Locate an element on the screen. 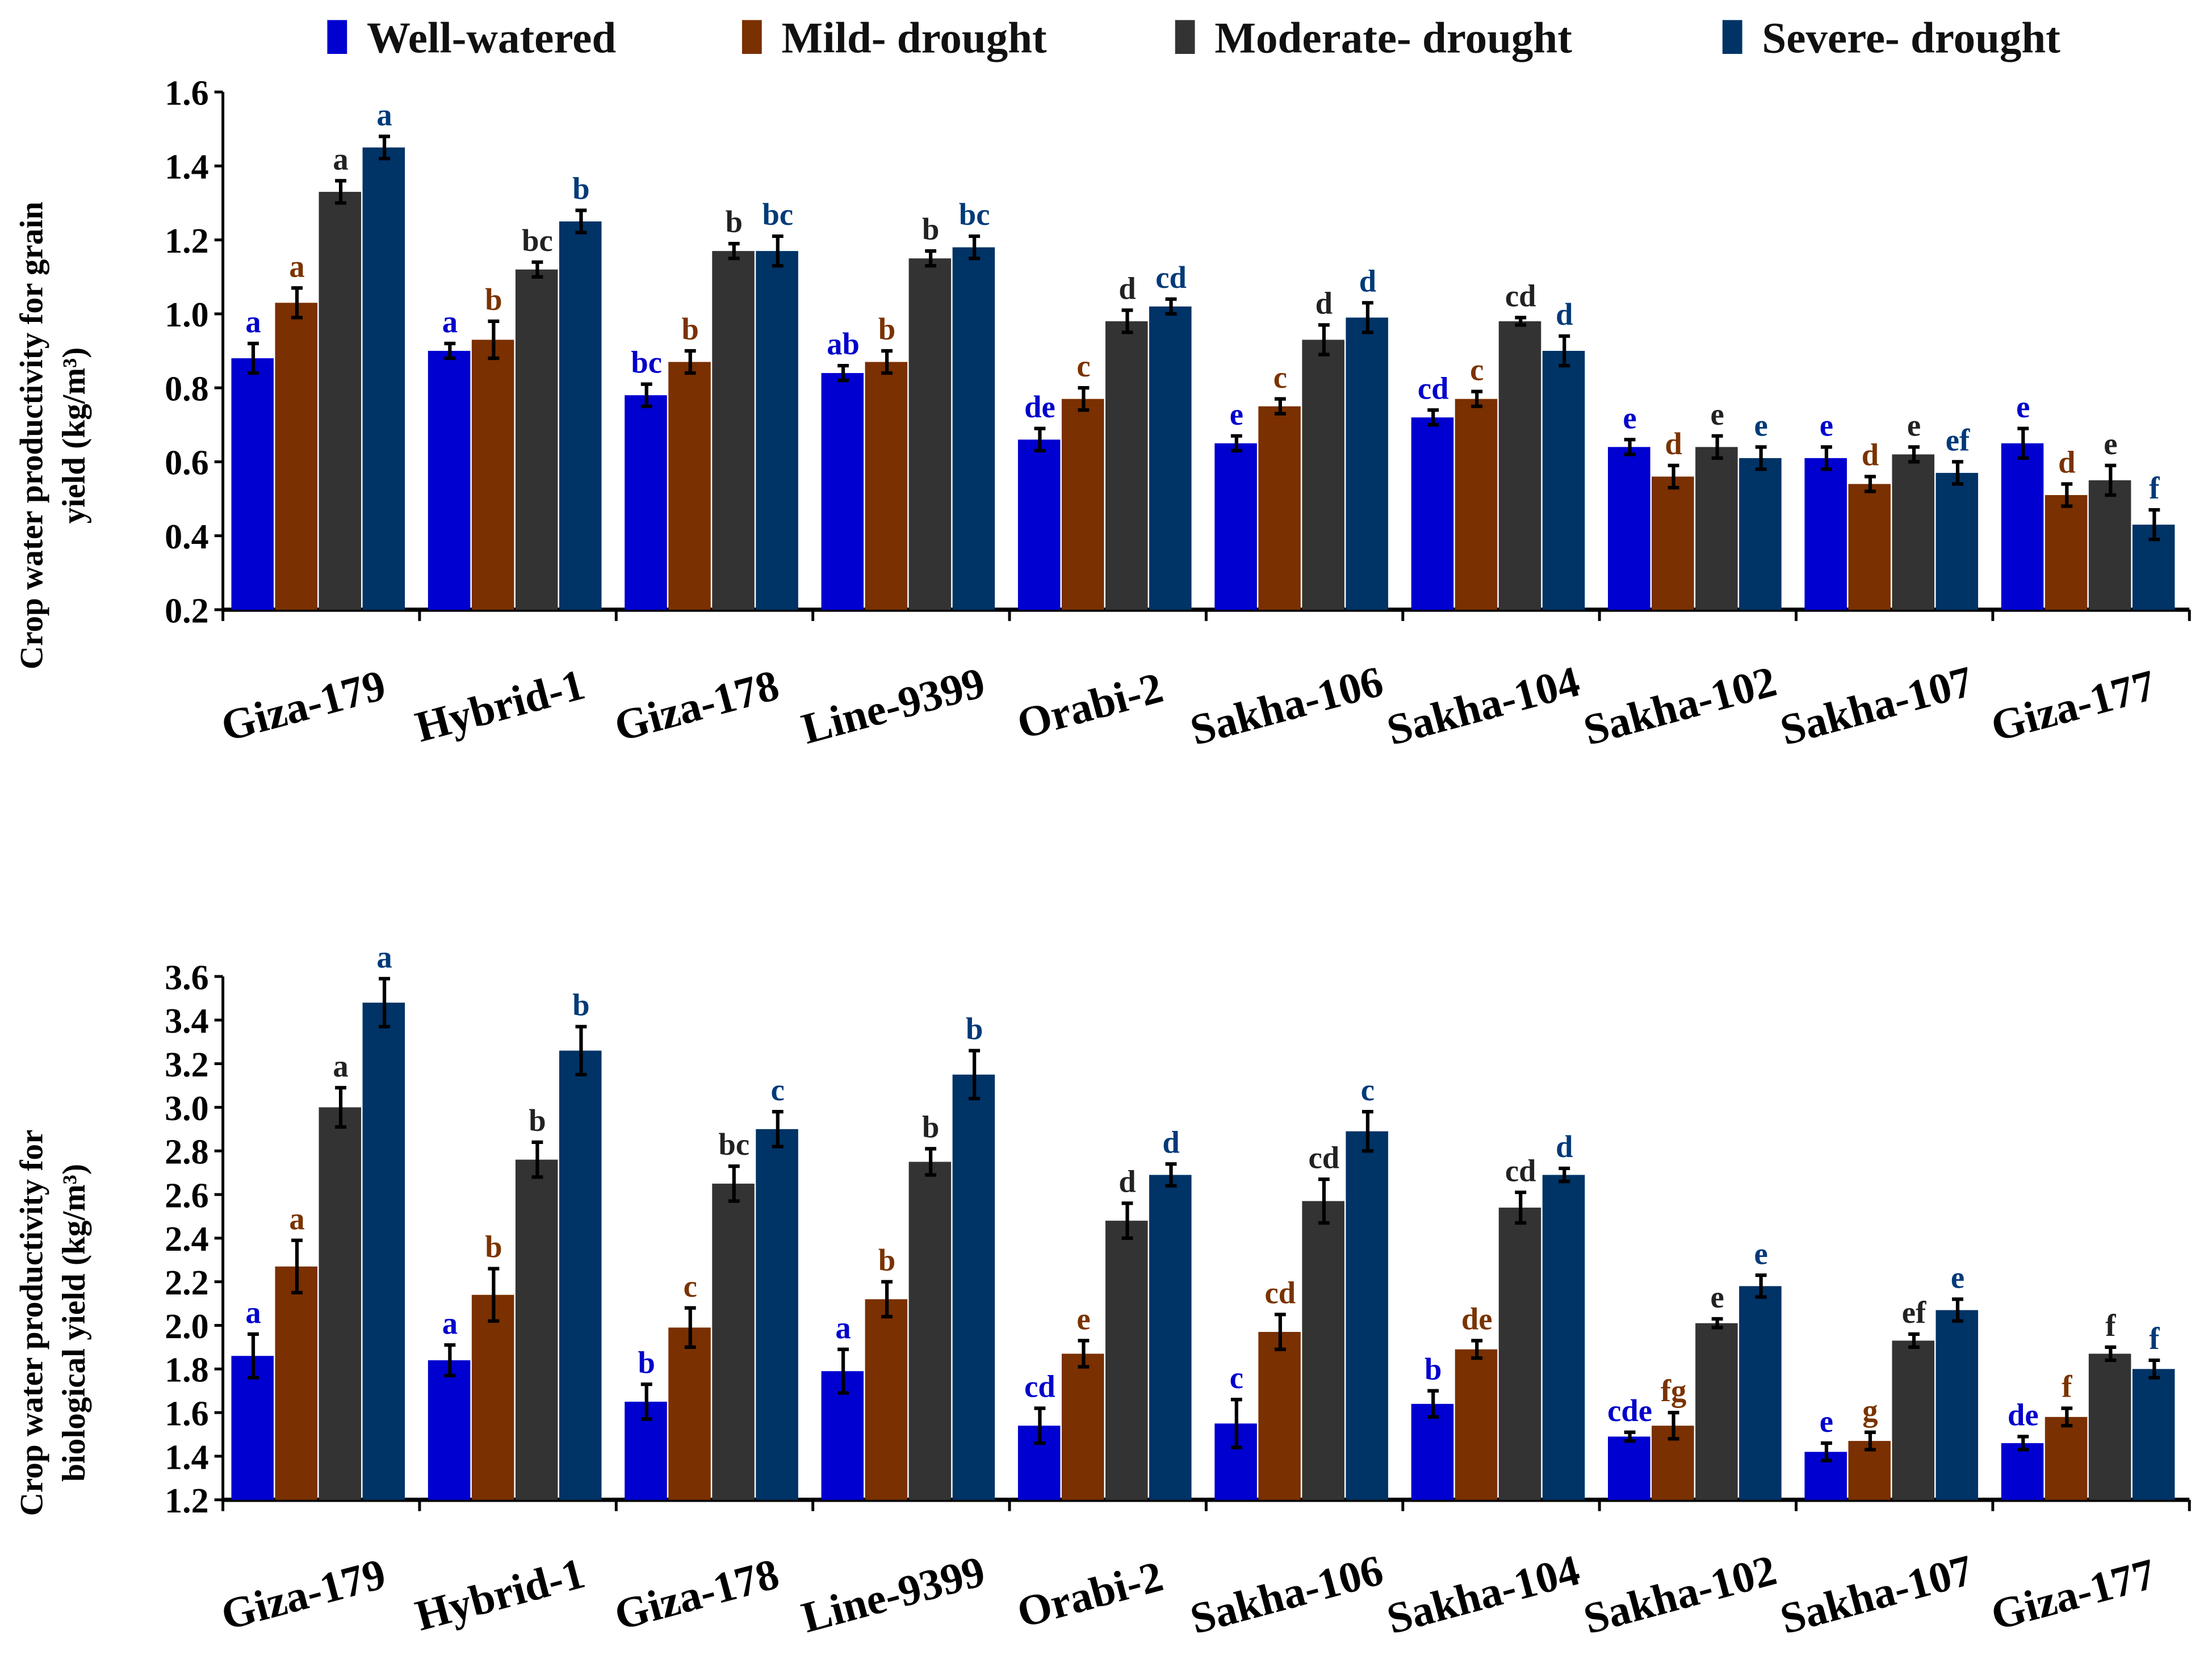 The image size is (2212, 1668). y-axis-title-line: biological yield (kg/m³) is located at coordinates (74, 1323).